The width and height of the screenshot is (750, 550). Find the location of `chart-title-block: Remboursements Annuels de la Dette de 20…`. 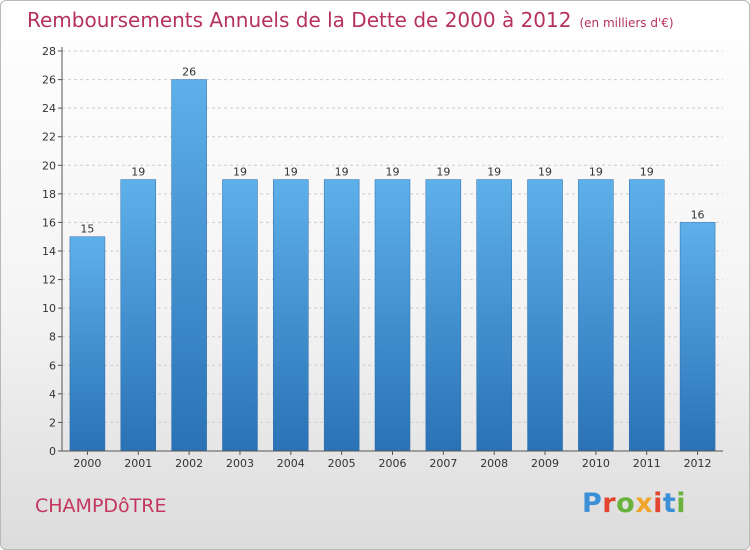

chart-title-block: Remboursements Annuels de la Dette de 20… is located at coordinates (350, 20).